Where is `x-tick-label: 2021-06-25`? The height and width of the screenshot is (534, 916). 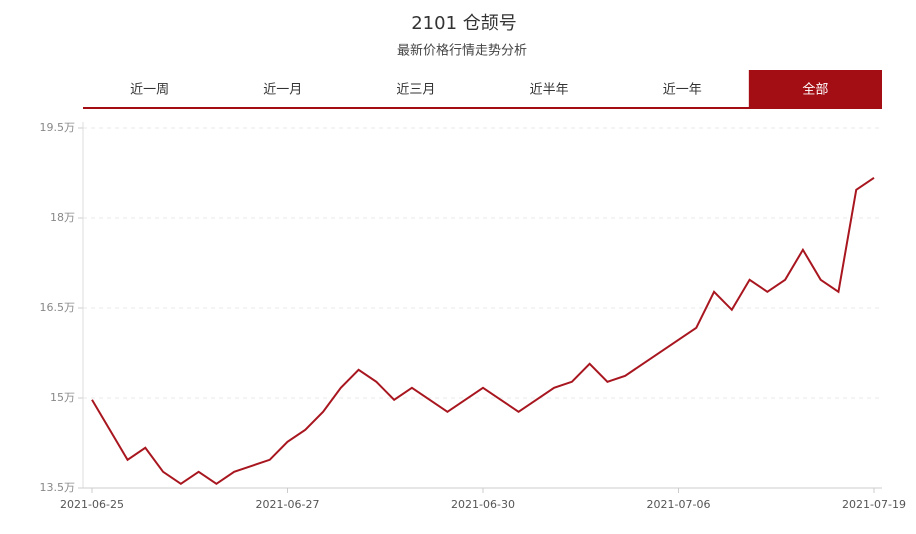
x-tick-label: 2021-06-25 is located at coordinates (92, 504).